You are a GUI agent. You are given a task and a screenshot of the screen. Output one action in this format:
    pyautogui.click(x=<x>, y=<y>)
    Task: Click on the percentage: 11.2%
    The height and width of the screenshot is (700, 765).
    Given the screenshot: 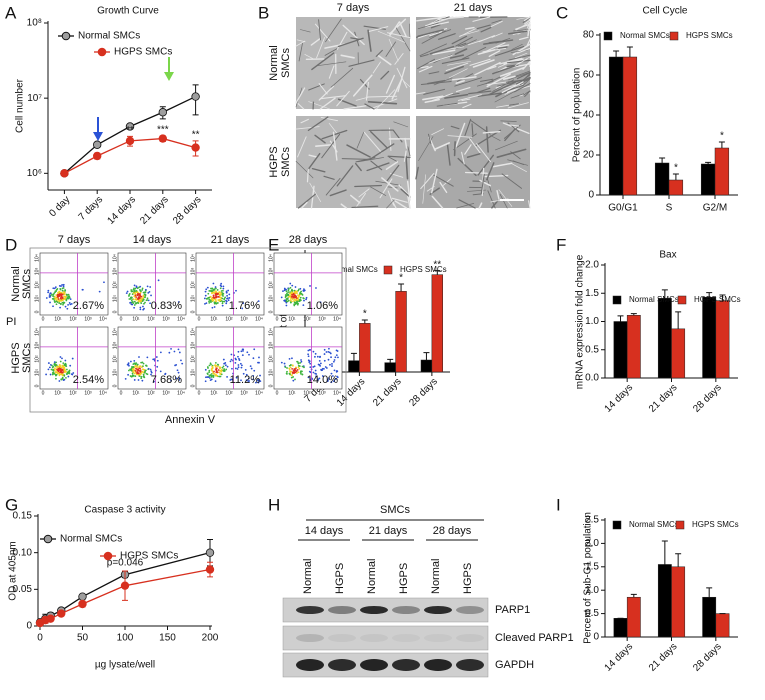 What is the action you would take?
    pyautogui.click(x=245, y=380)
    